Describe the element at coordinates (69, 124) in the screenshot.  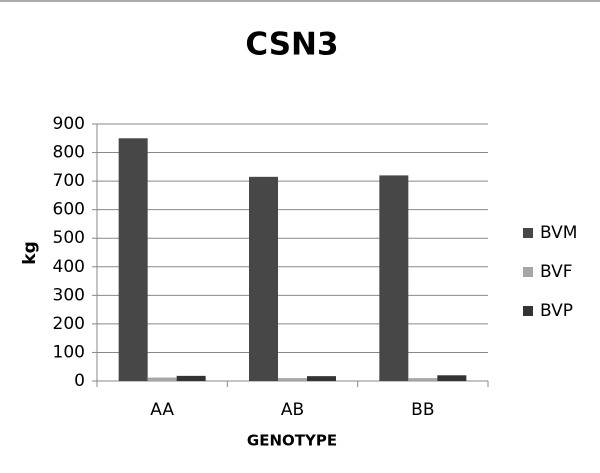
I see `y-tick-label: 900` at that location.